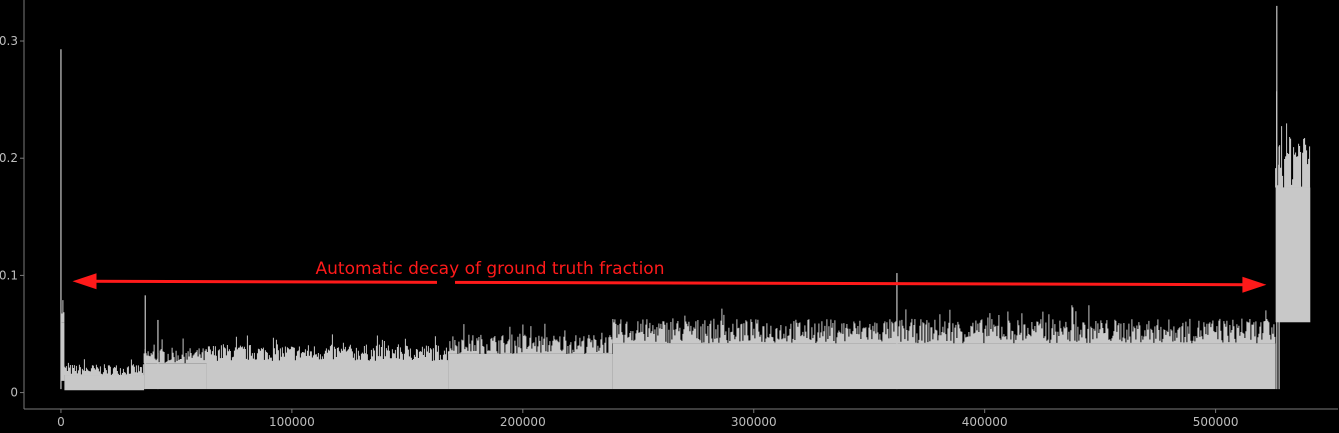 This screenshot has height=433, width=1339. What do you see at coordinates (84, 281) in the screenshot?
I see `annotation-arrowhead-left` at bounding box center [84, 281].